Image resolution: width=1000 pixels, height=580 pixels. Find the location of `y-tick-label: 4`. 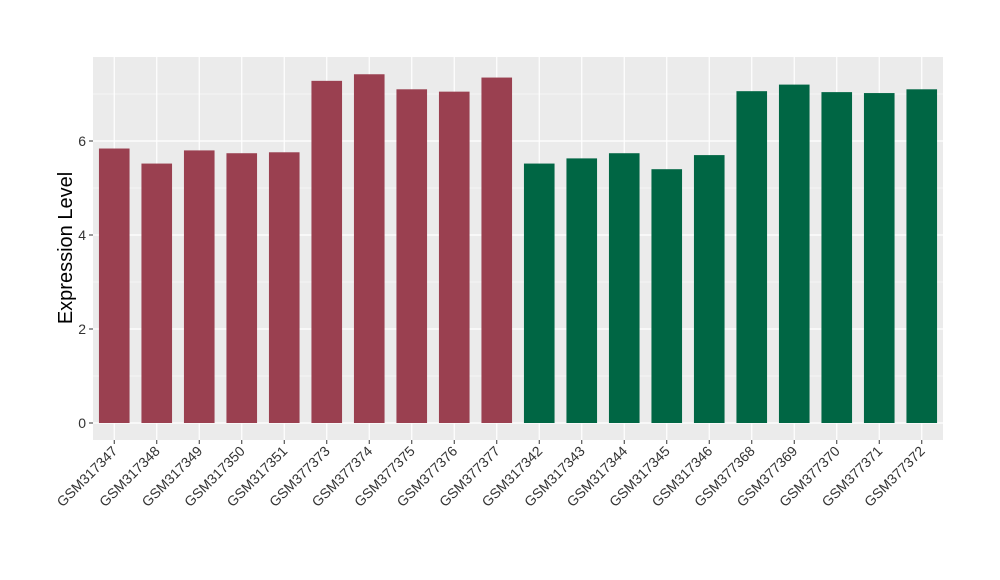

y-tick-label: 4 is located at coordinates (82, 235).